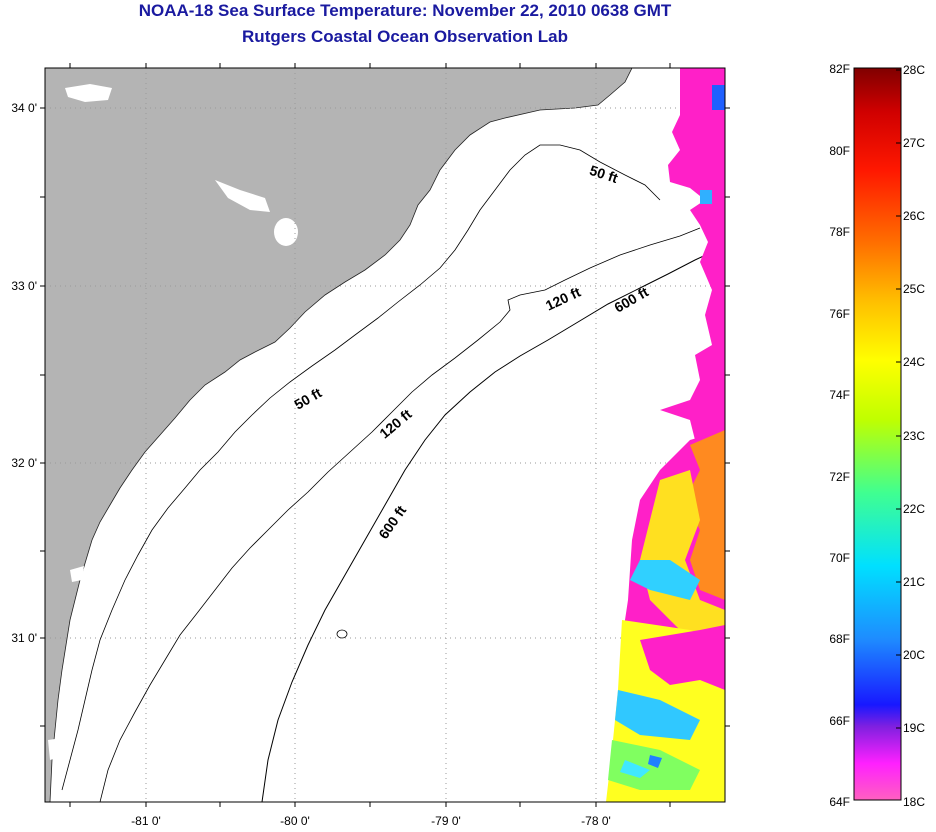  Describe the element at coordinates (877, 434) in the screenshot. I see `colorbar` at that location.